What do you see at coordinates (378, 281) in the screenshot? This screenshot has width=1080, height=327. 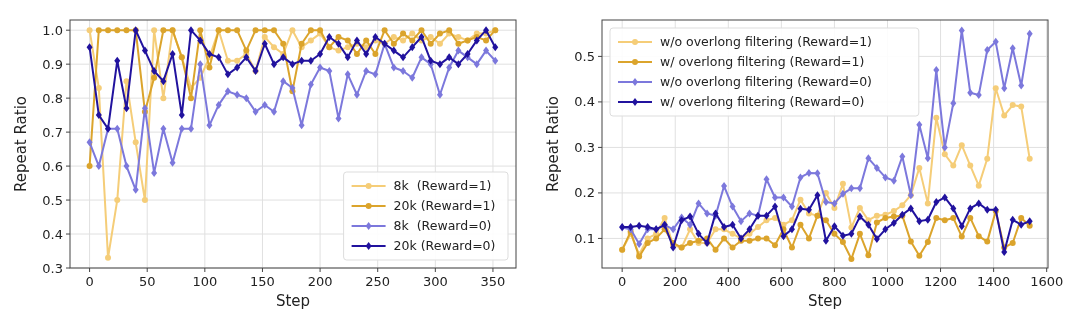 I see `x-tick-label: 250` at bounding box center [378, 281].